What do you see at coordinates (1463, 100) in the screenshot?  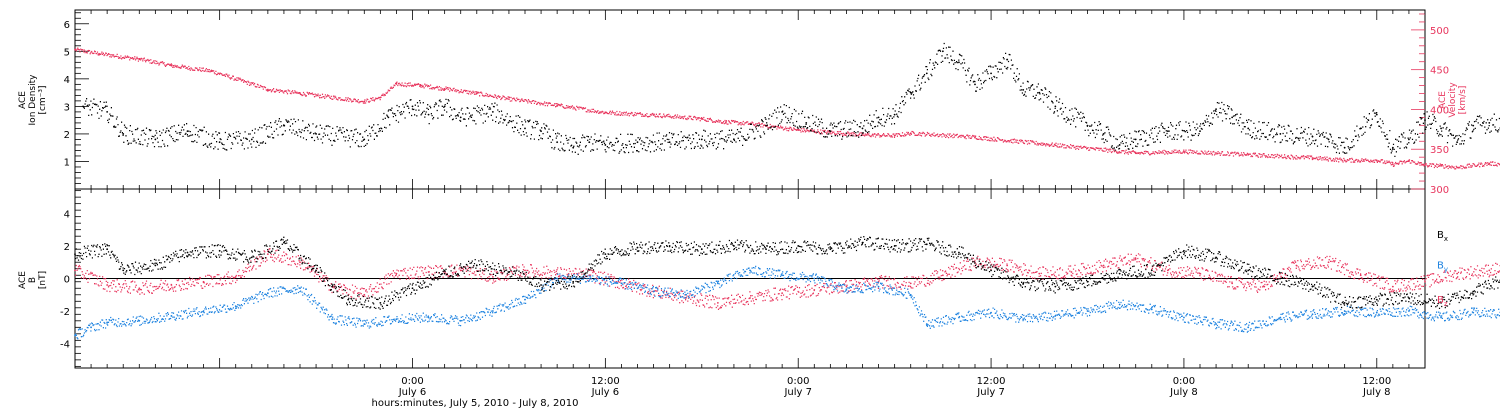 I see `velocity-axis-title-line: [km/s]` at bounding box center [1463, 100].